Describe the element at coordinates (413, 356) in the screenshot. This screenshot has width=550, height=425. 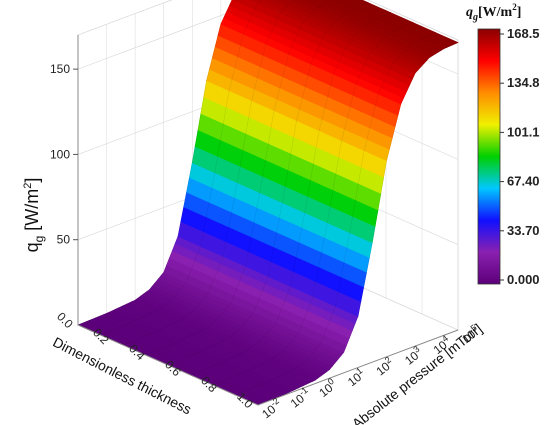
I see `y-tick-label: 10³` at that location.